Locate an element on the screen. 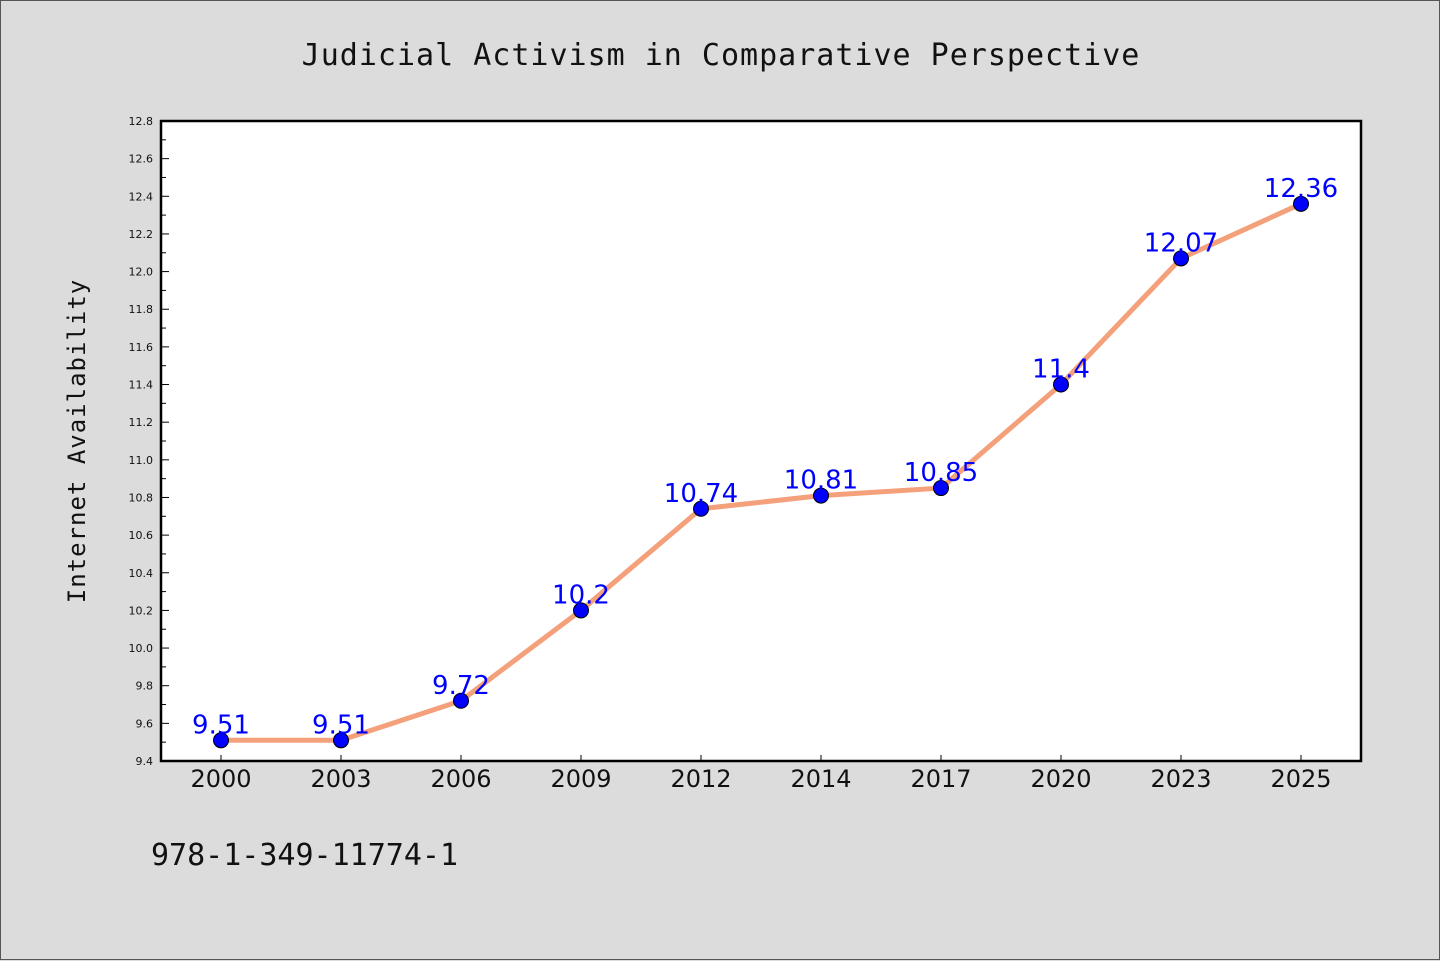  y-tick-label: 11.0 is located at coordinates (141, 460).